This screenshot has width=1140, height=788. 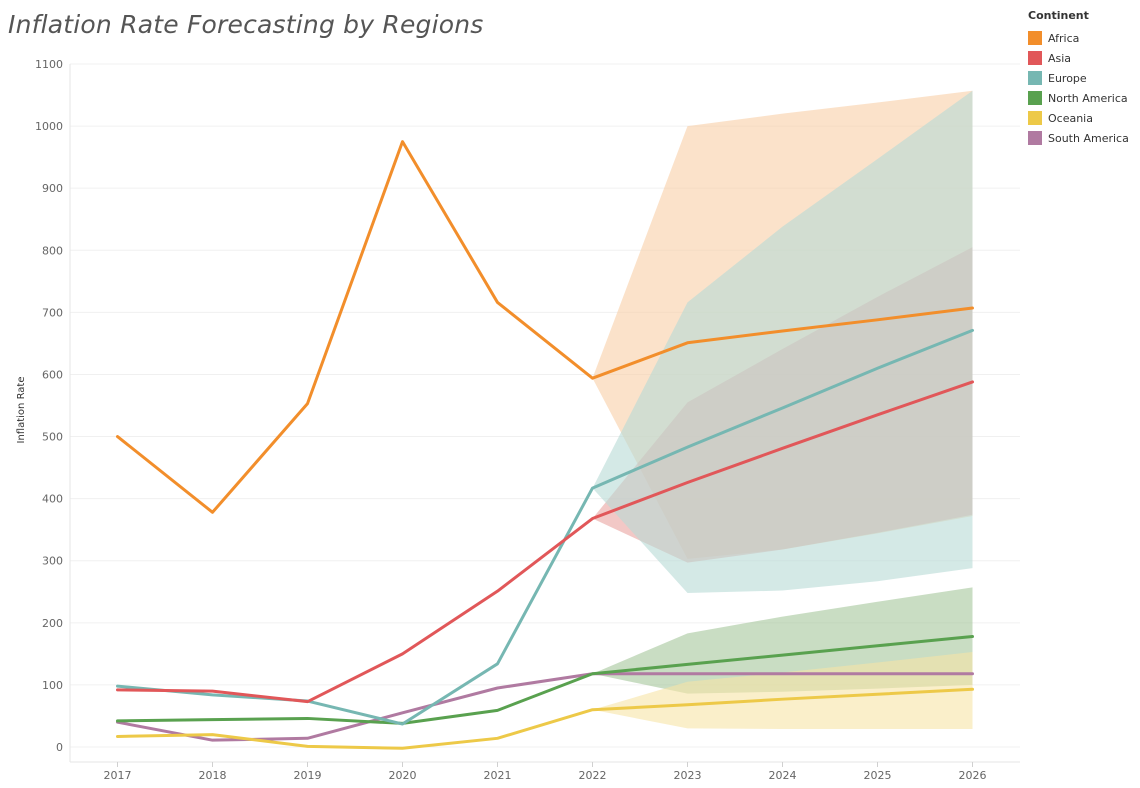 I want to click on legend-label: Europe, so click(x=1067, y=78).